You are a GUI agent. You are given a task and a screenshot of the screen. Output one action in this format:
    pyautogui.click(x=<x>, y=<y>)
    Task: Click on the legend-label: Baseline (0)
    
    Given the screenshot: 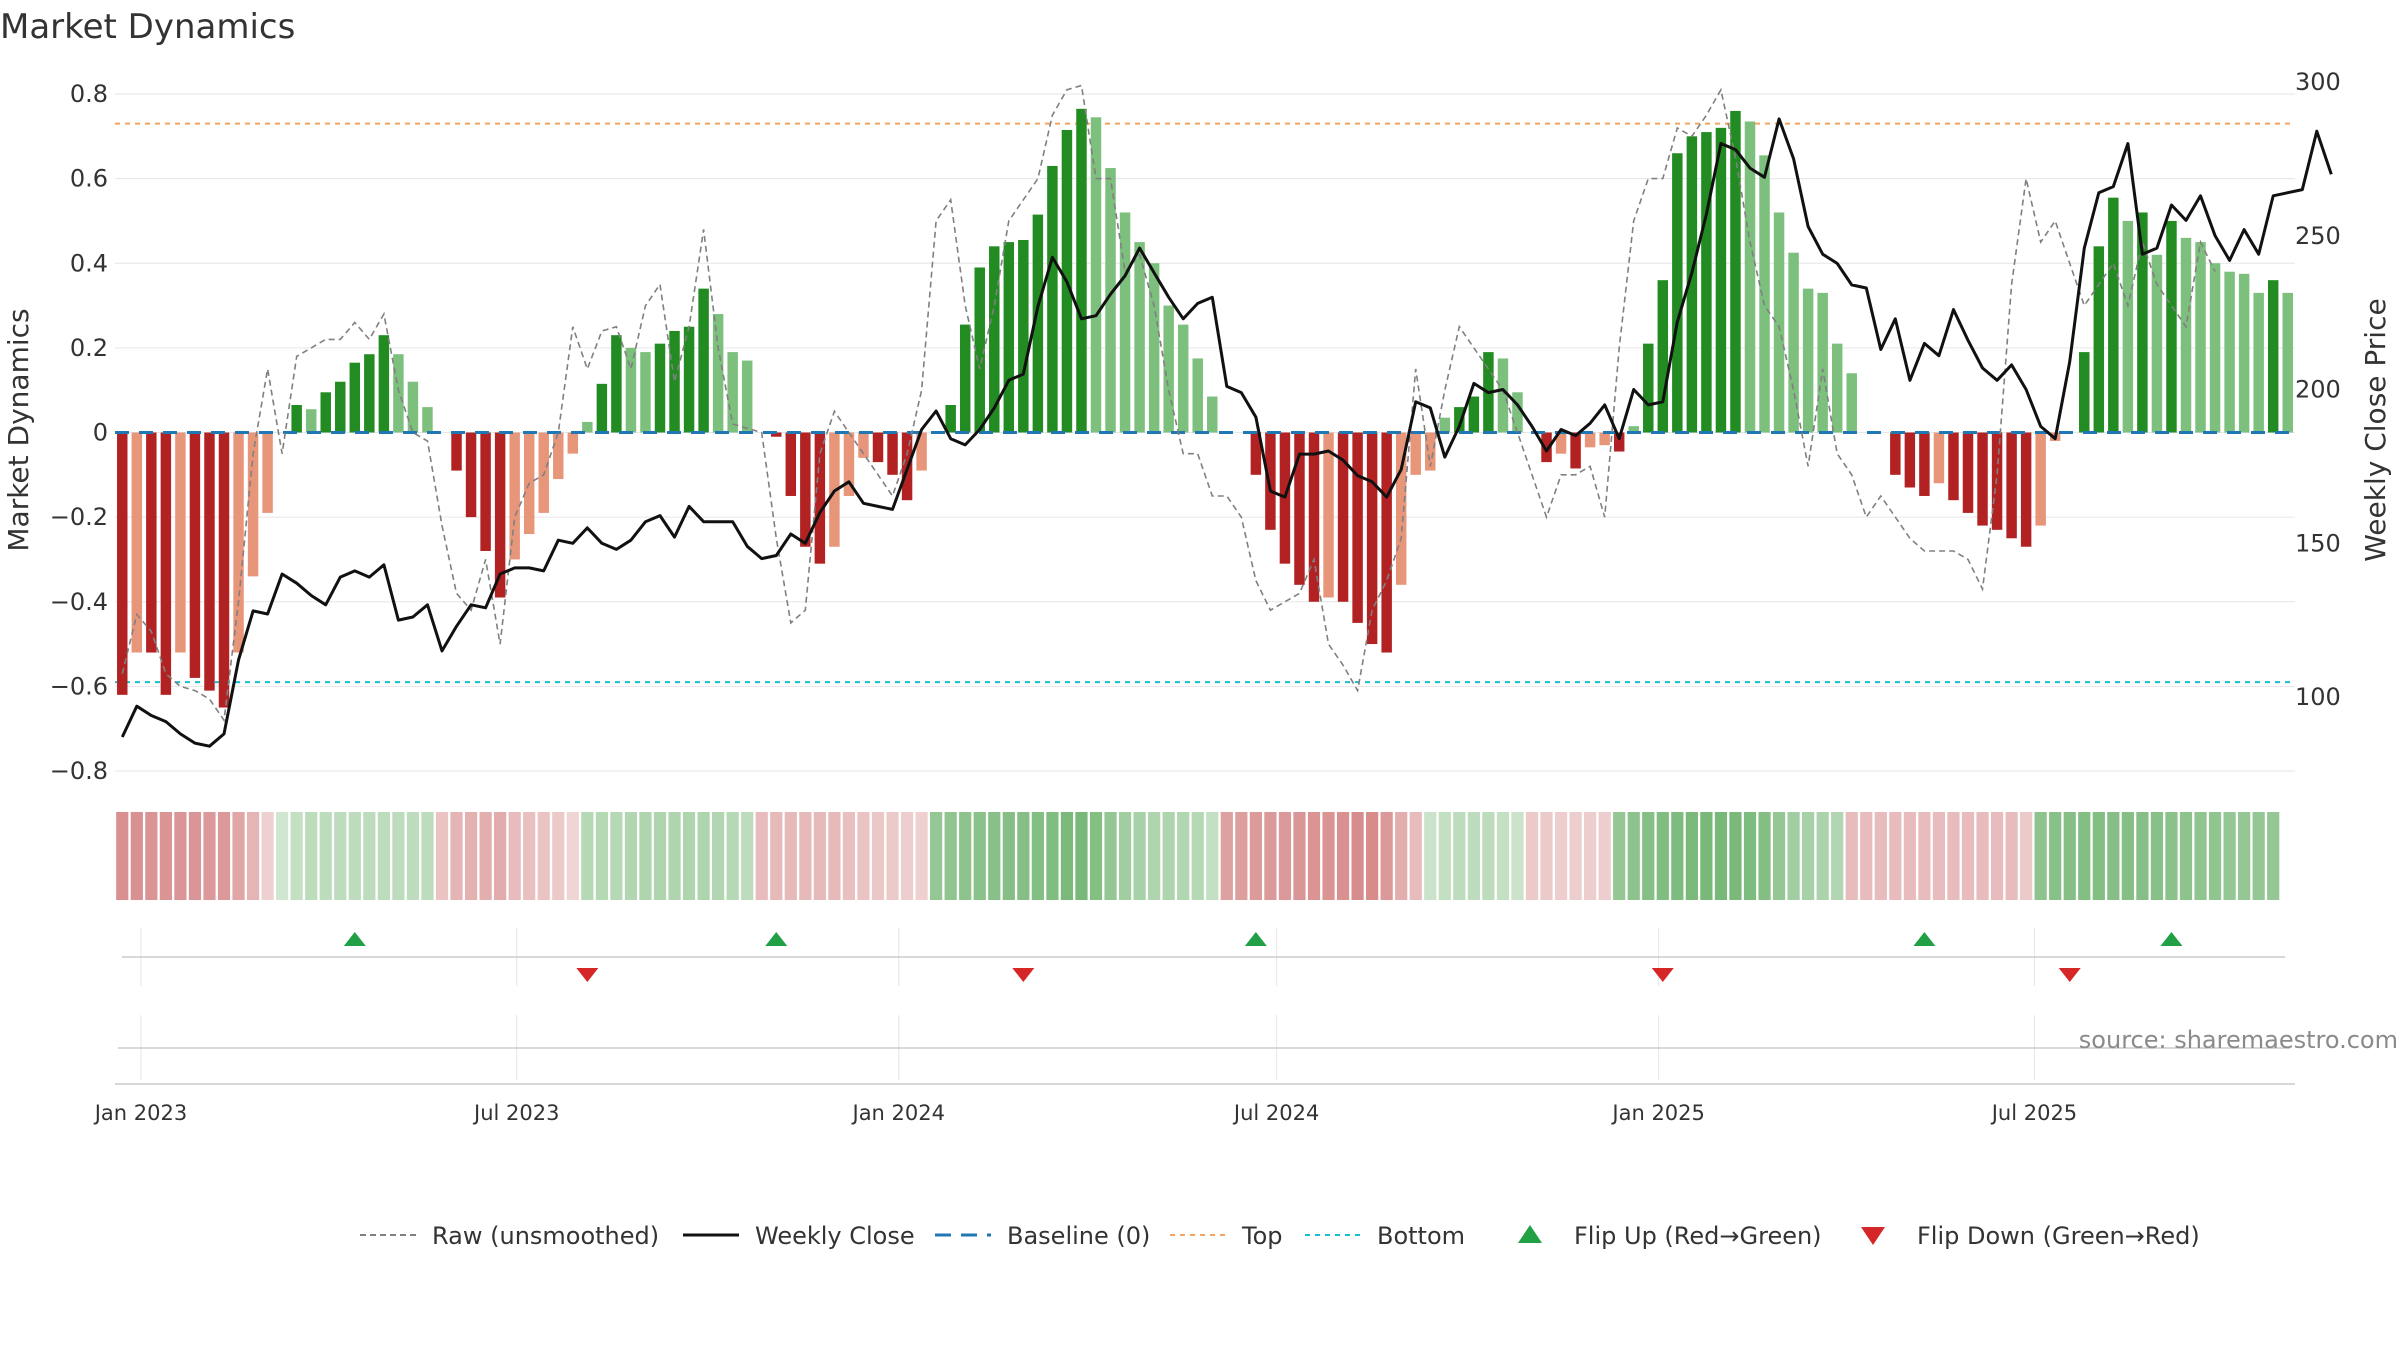 What is the action you would take?
    pyautogui.click(x=1078, y=1236)
    